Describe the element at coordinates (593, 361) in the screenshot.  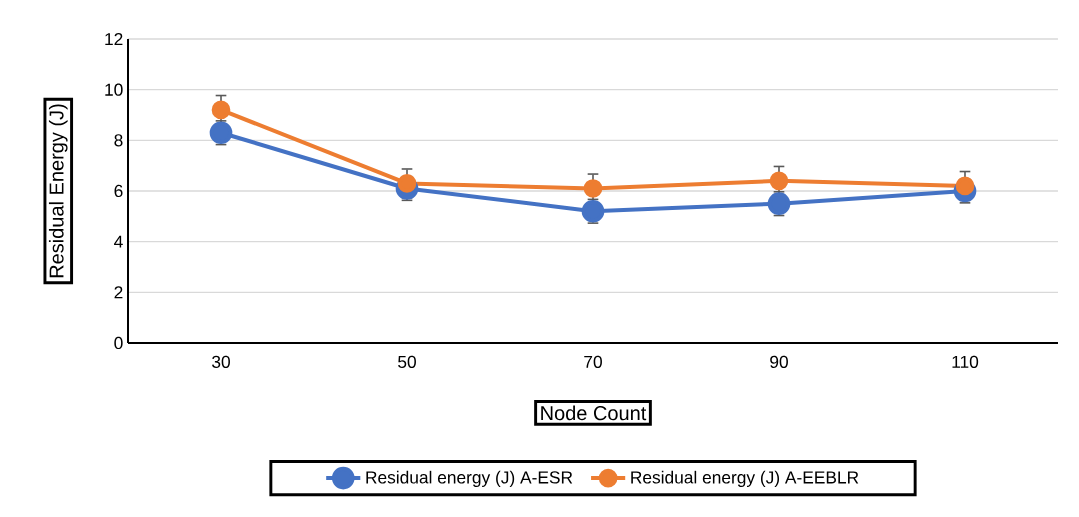
I see `x-tick-label: 70` at that location.